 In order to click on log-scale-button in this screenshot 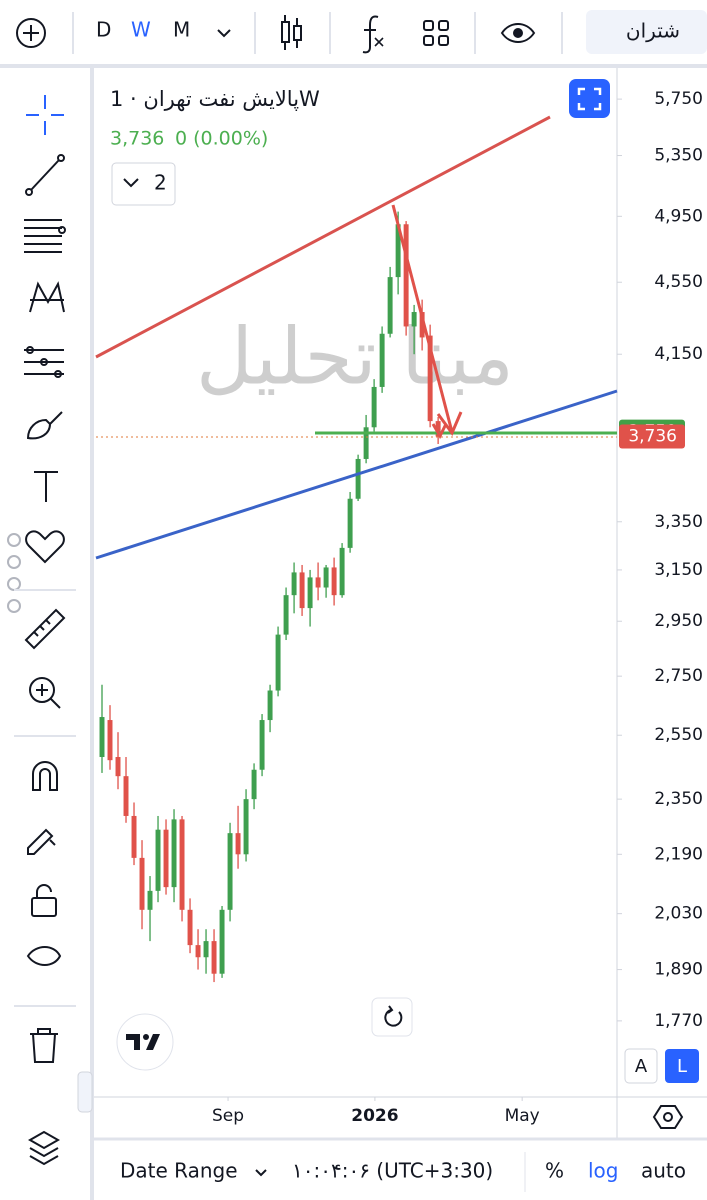, I will do `click(682, 1066)`.